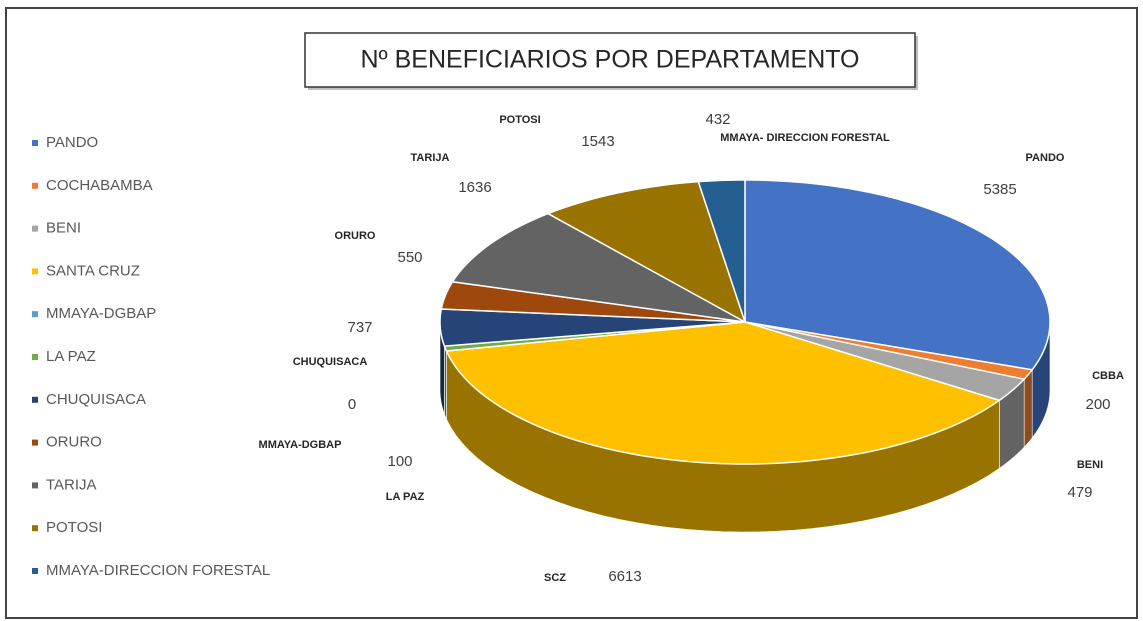 The width and height of the screenshot is (1143, 621). I want to click on legend-label: ORURO, so click(74, 442).